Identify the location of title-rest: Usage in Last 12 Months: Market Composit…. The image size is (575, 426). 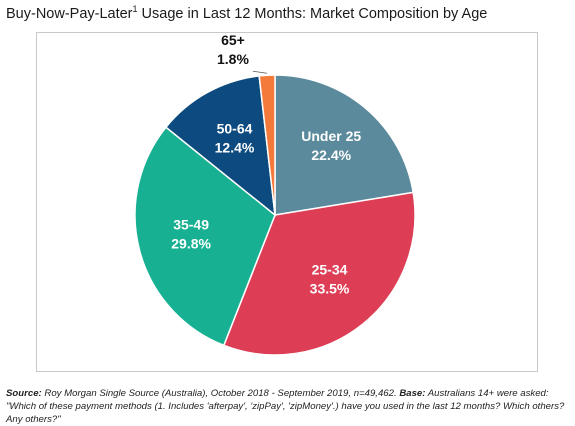
(312, 13).